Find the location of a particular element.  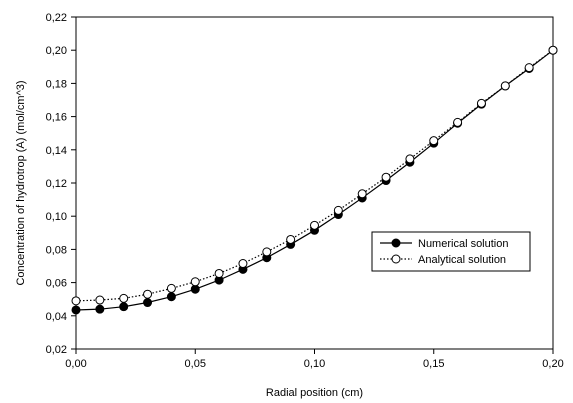

x-tick-label: 0,00 is located at coordinates (75, 364).